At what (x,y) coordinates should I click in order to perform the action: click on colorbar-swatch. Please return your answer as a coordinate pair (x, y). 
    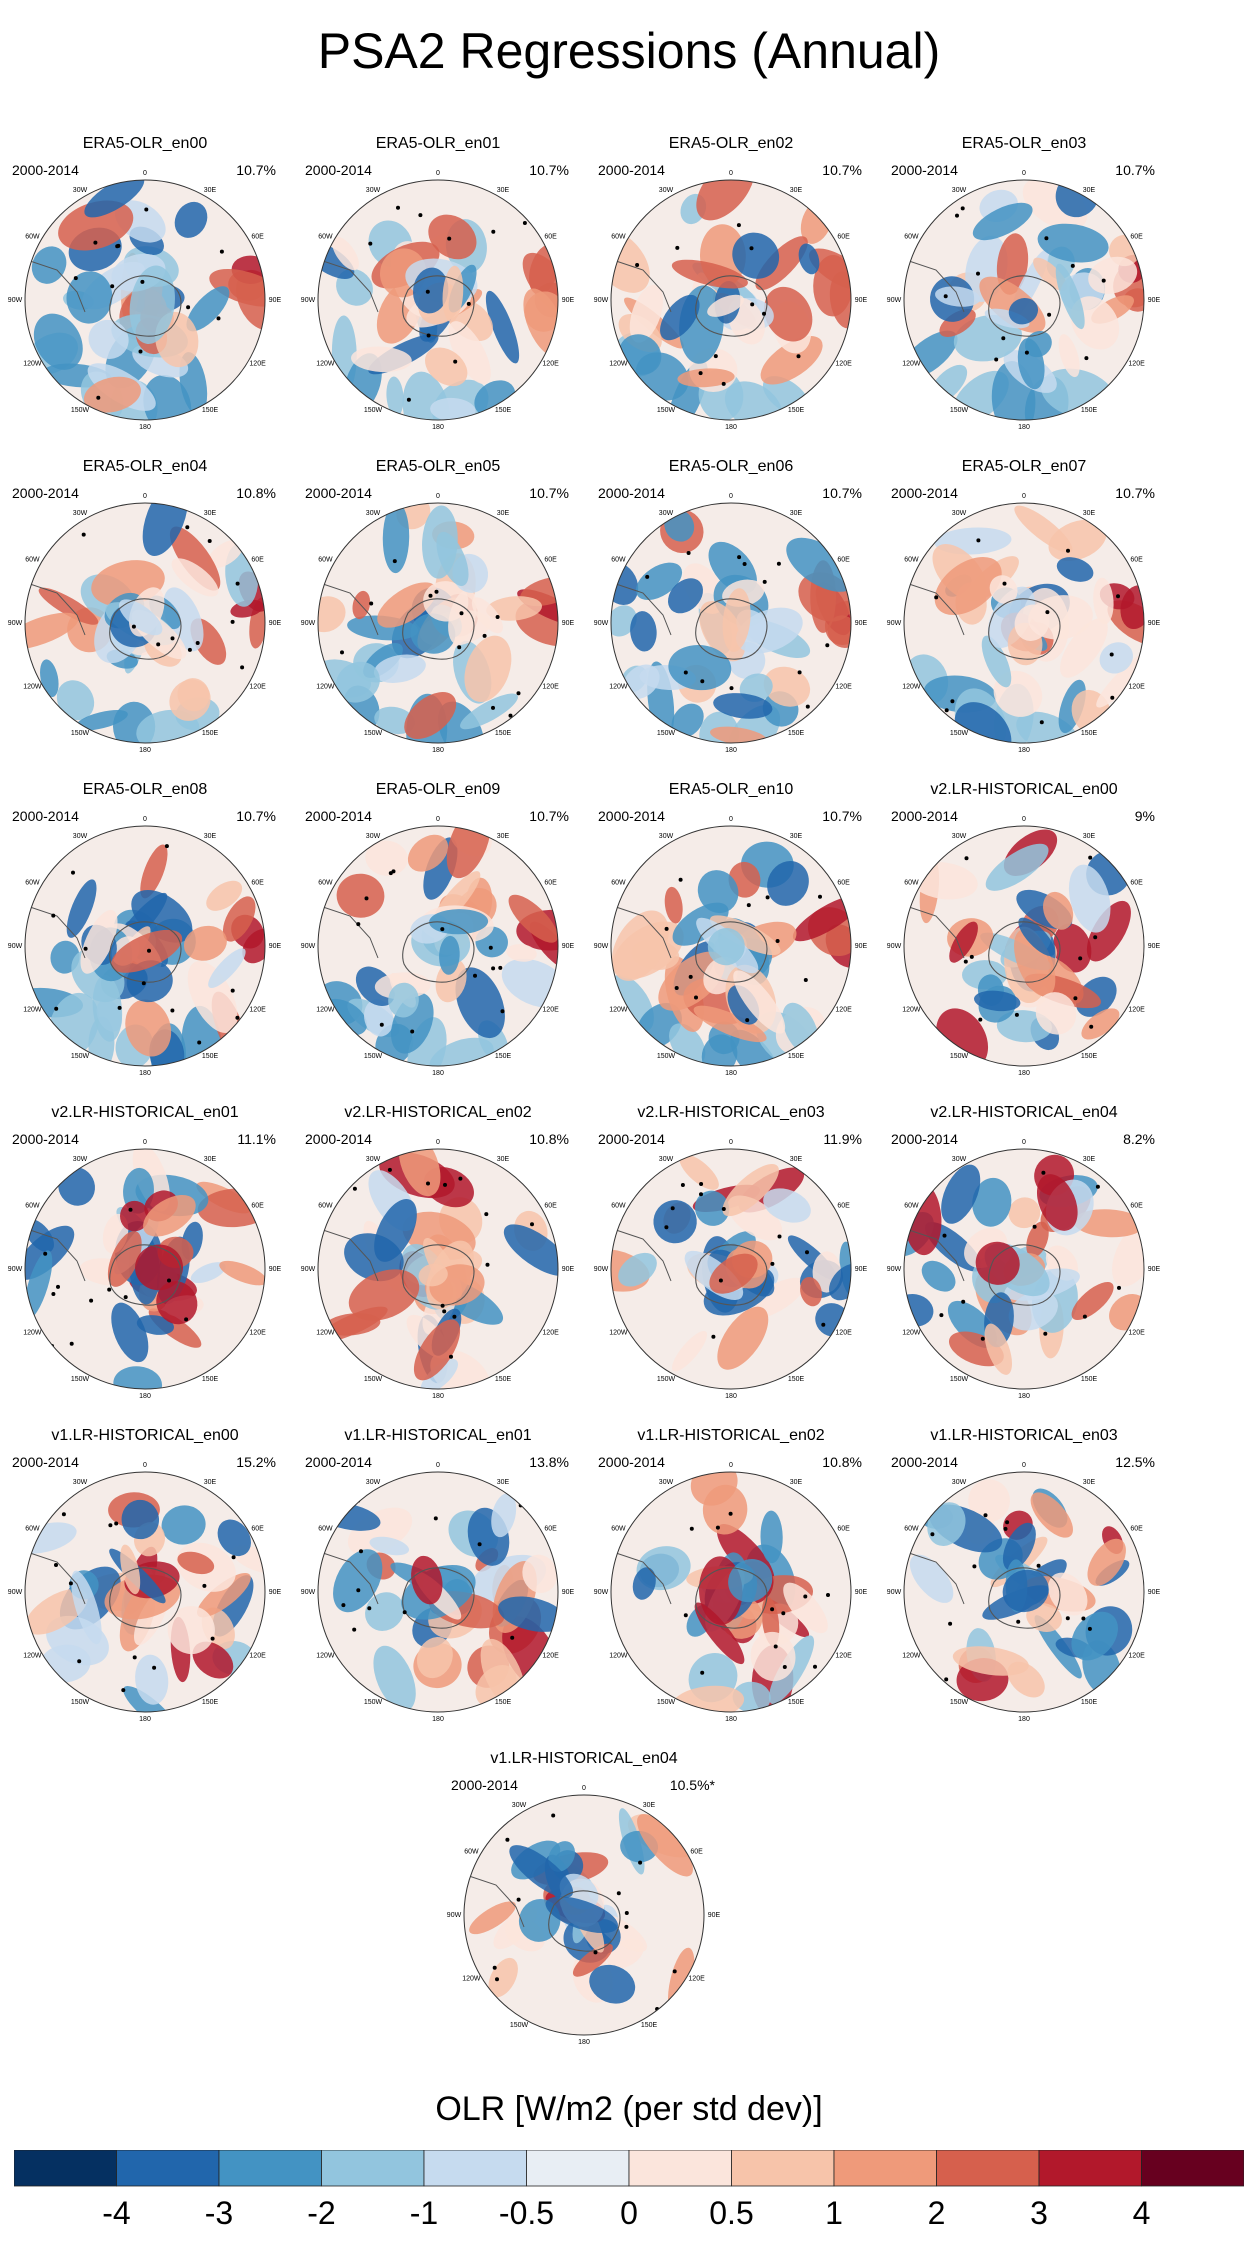
    Looking at the image, I should click on (168, 2168).